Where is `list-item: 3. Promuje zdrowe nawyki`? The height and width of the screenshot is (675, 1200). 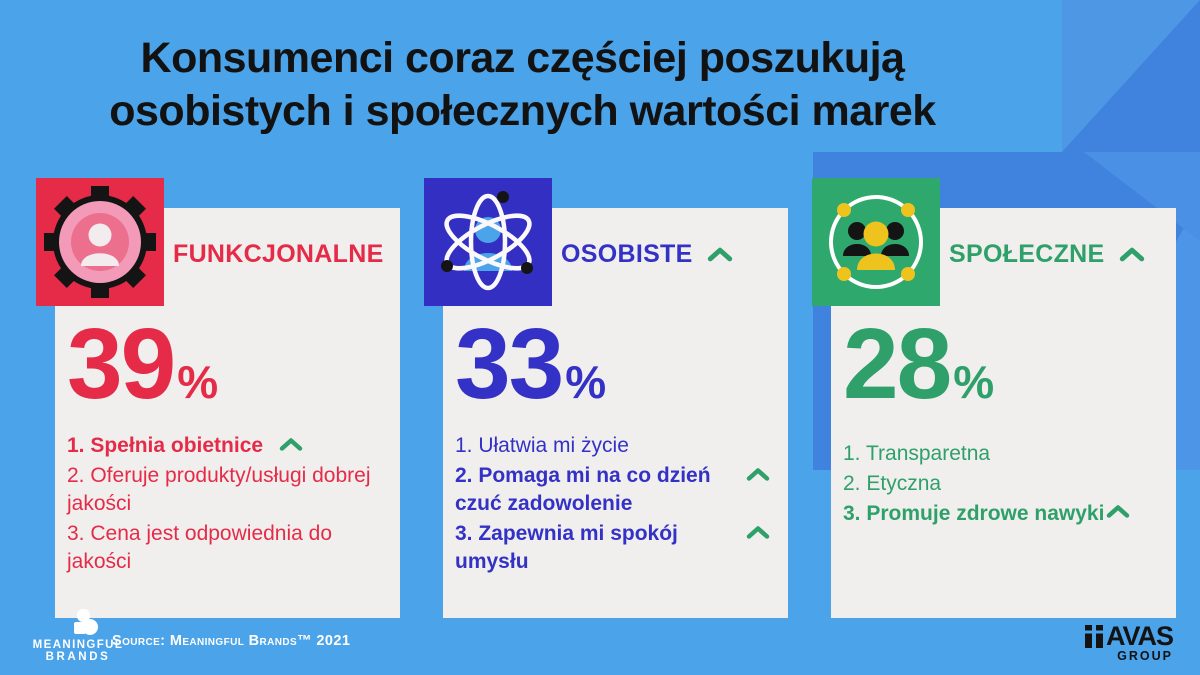 list-item: 3. Promuje zdrowe nawyki is located at coordinates (1004, 514).